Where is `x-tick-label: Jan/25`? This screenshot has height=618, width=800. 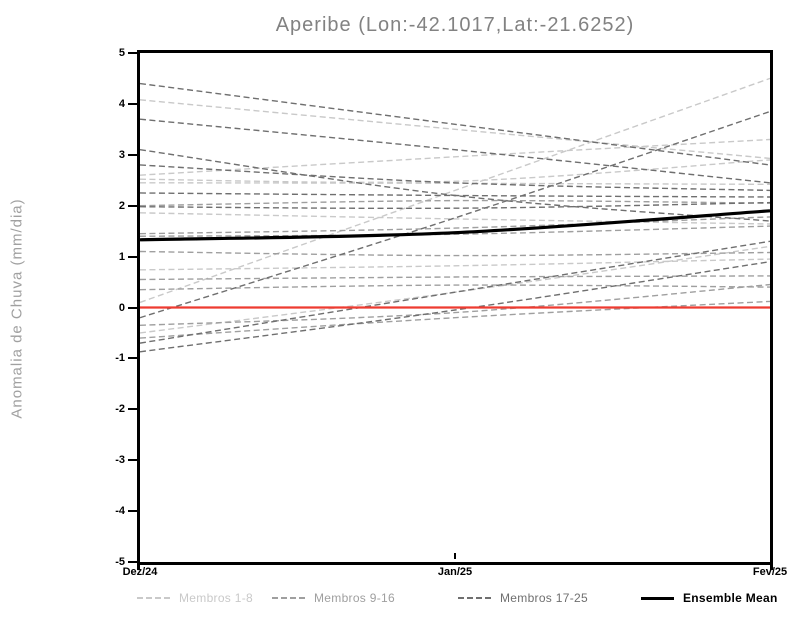
x-tick-label: Jan/25 is located at coordinates (455, 572).